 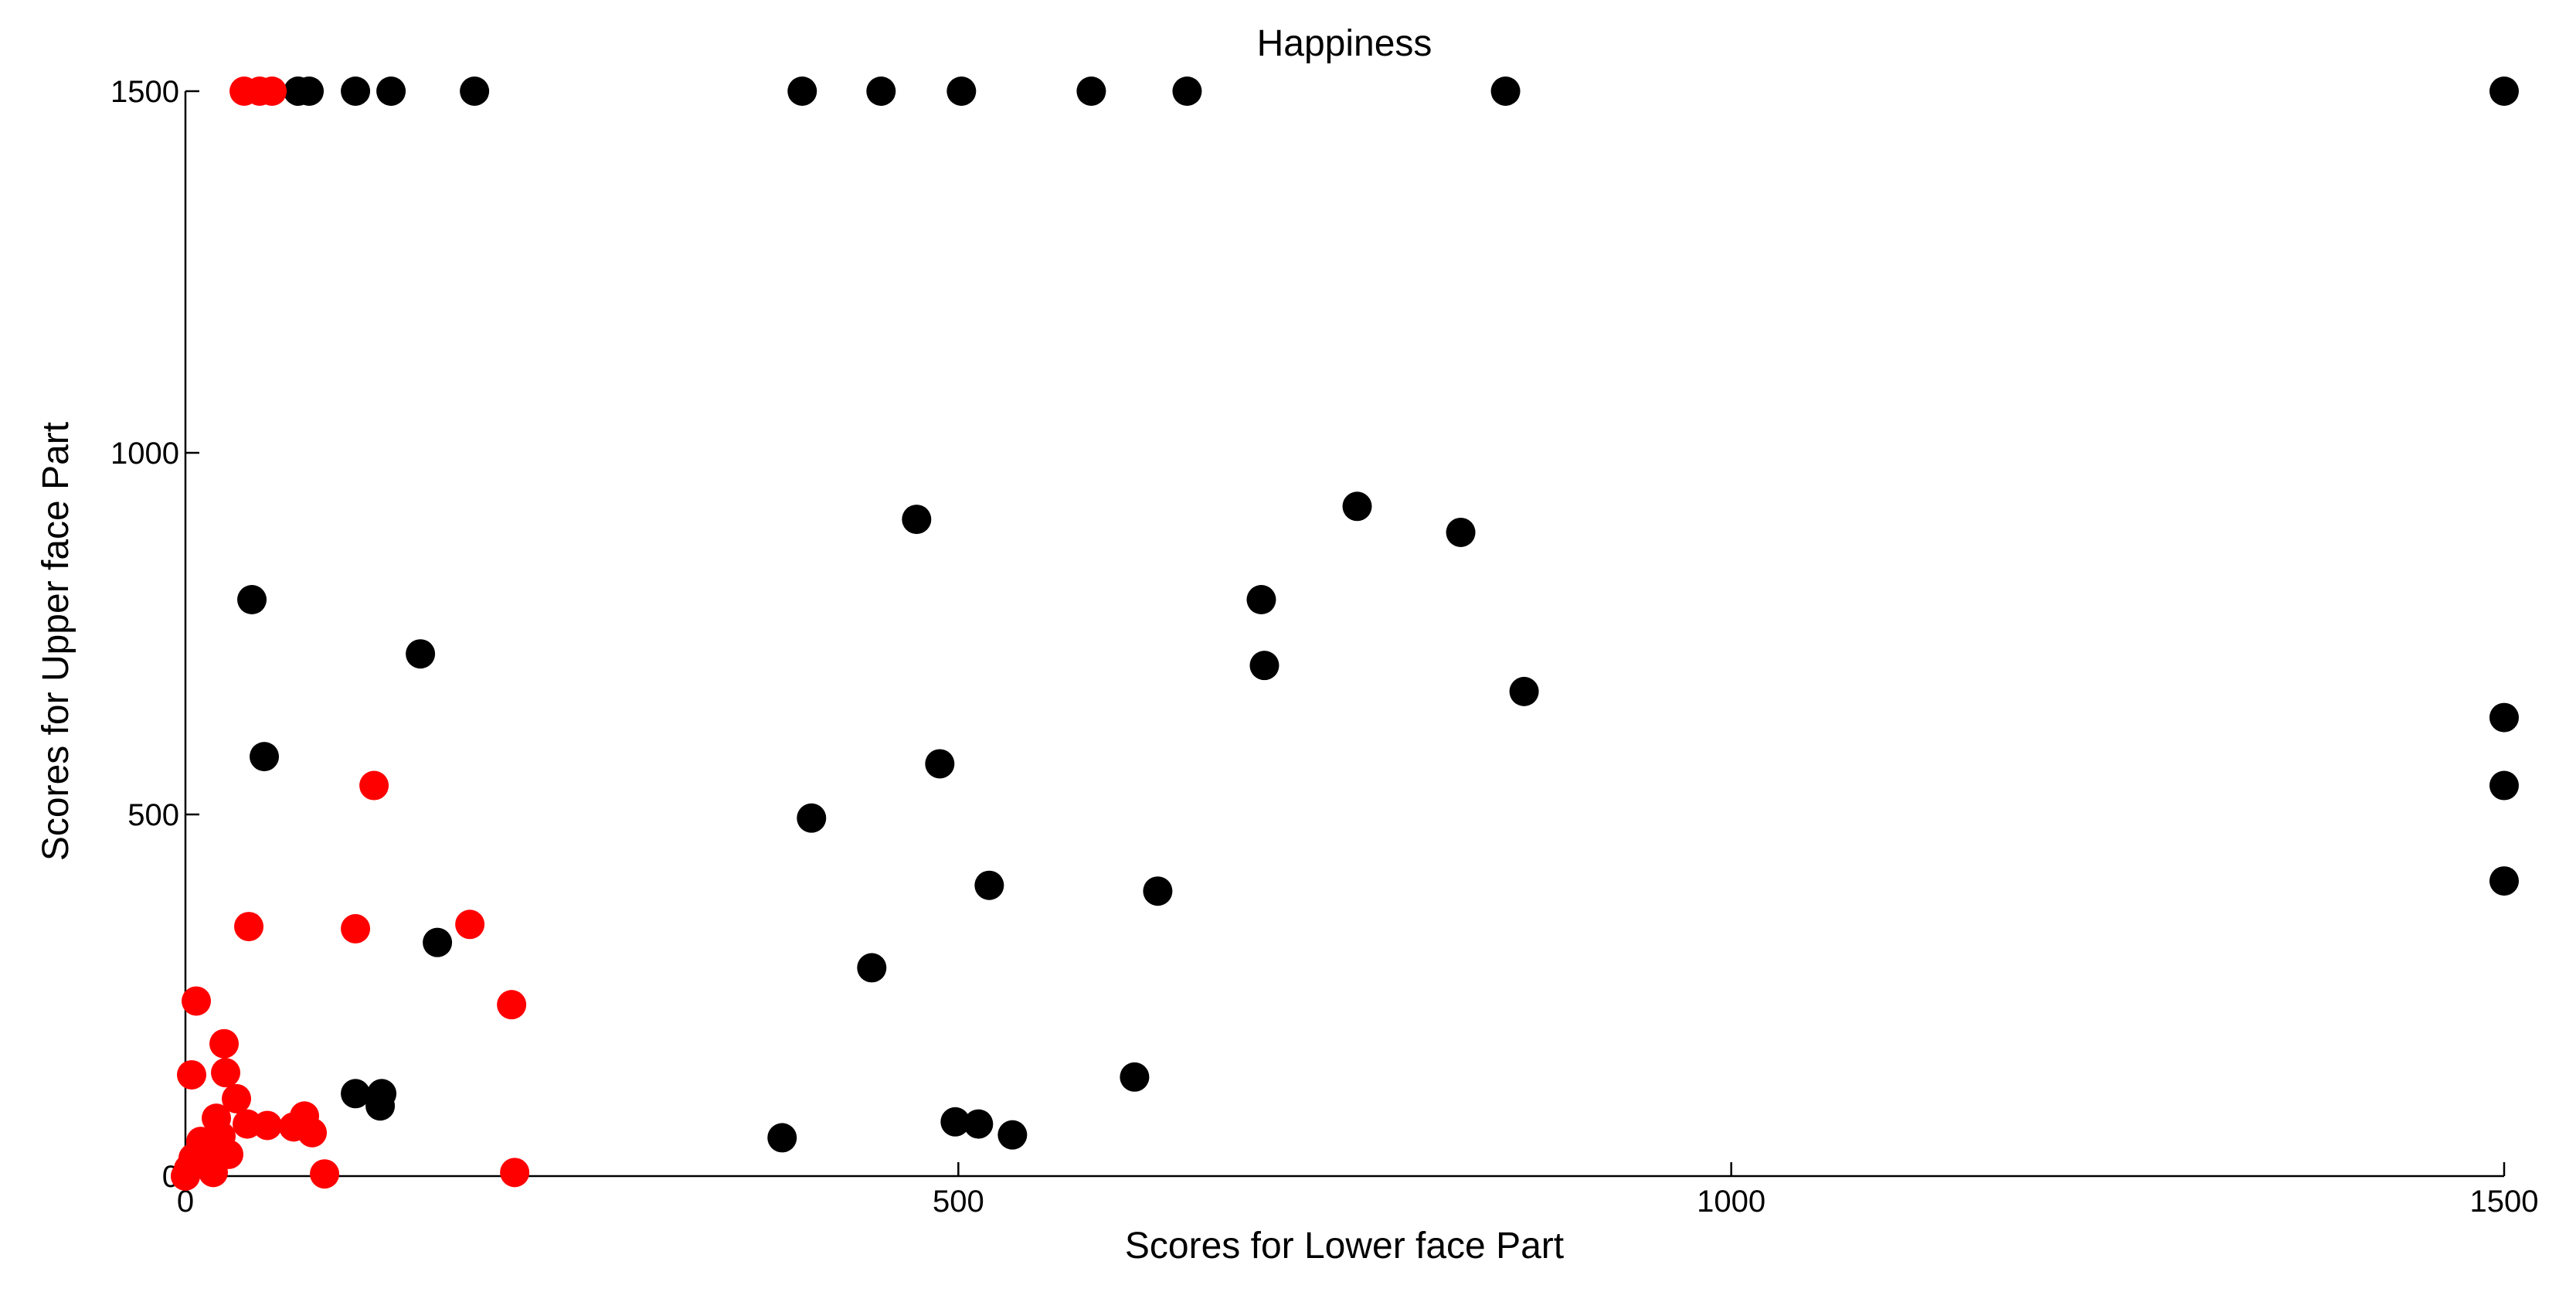 I want to click on x-tick-label: 500, so click(x=958, y=1202).